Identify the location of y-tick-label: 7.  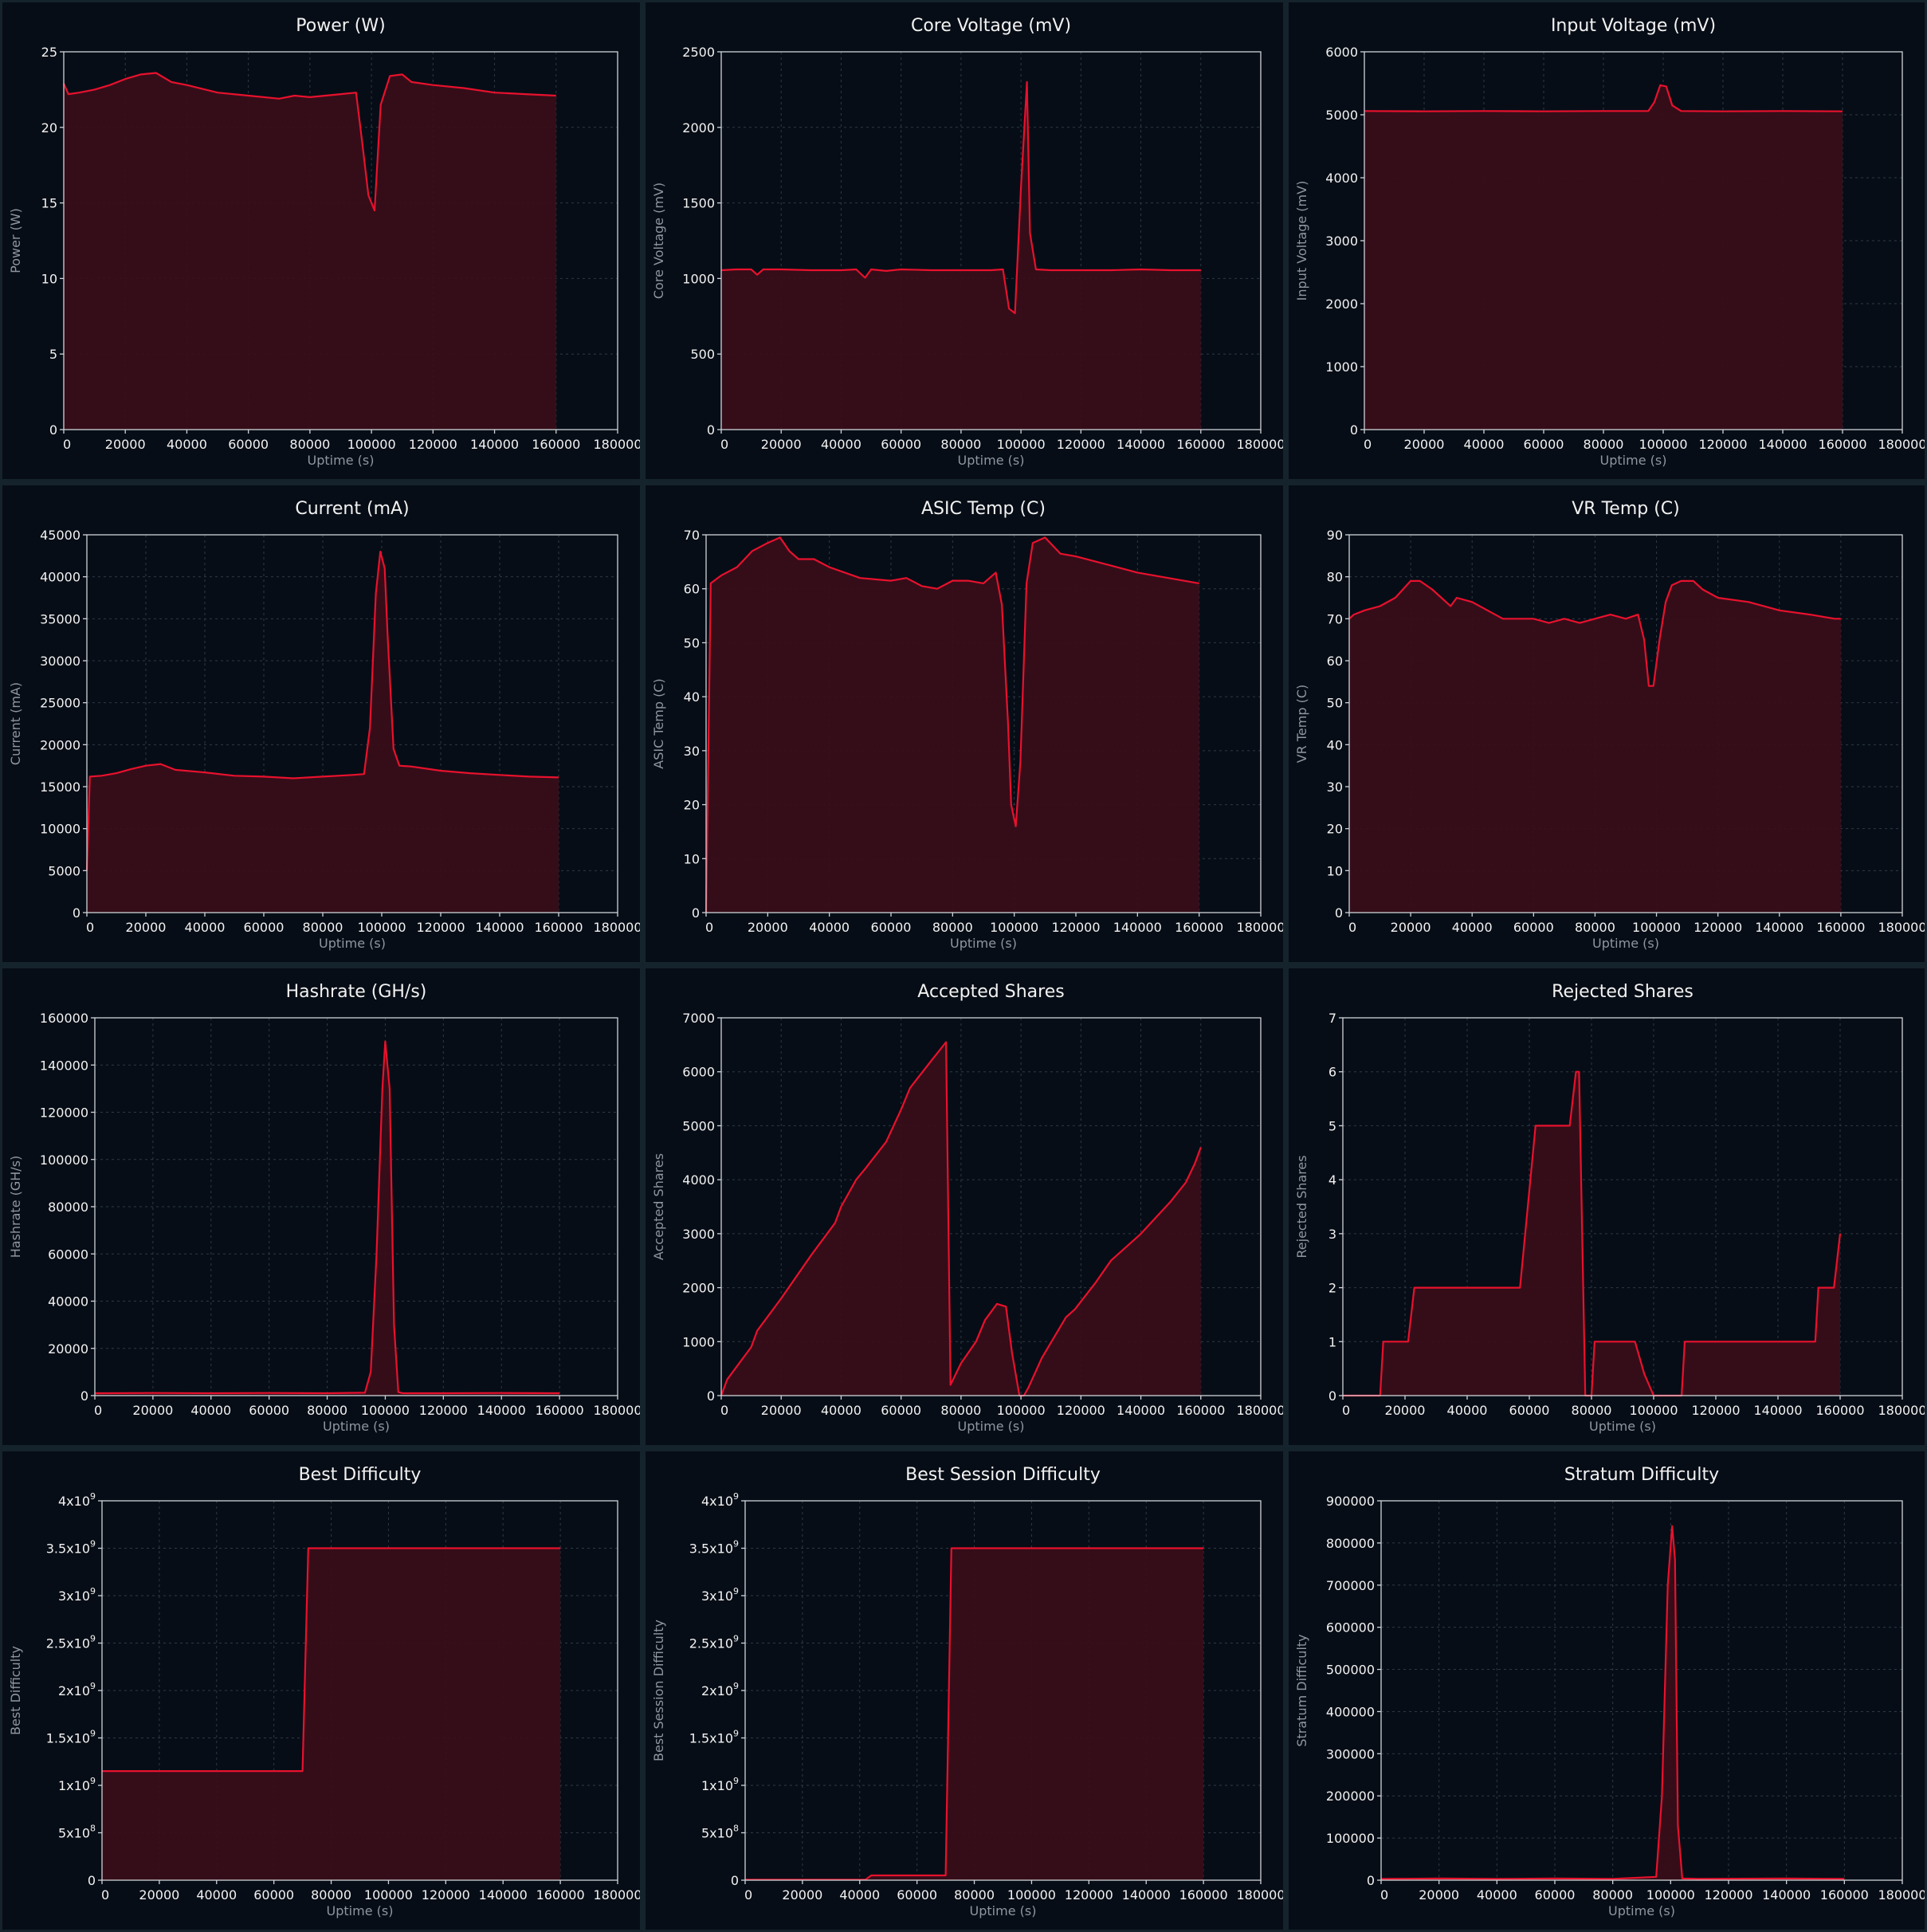
(1332, 1018).